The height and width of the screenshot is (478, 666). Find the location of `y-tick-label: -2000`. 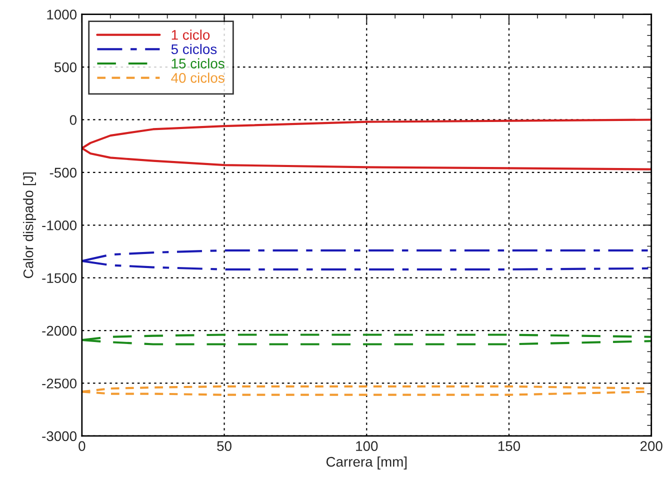

y-tick-label: -2000 is located at coordinates (59, 331).